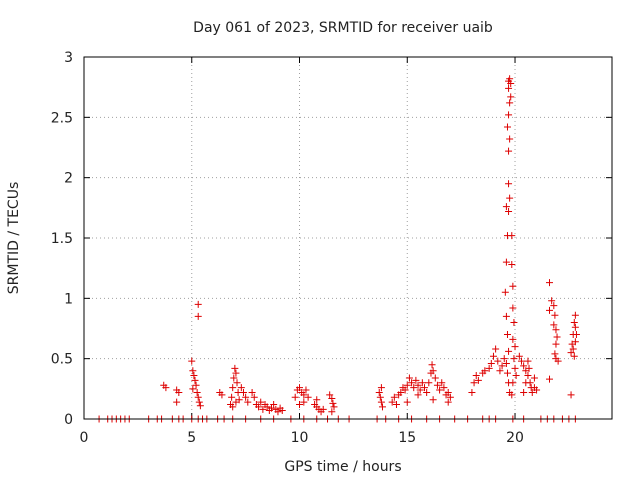  What do you see at coordinates (407, 438) in the screenshot?
I see `x-tick-label: 15` at bounding box center [407, 438].